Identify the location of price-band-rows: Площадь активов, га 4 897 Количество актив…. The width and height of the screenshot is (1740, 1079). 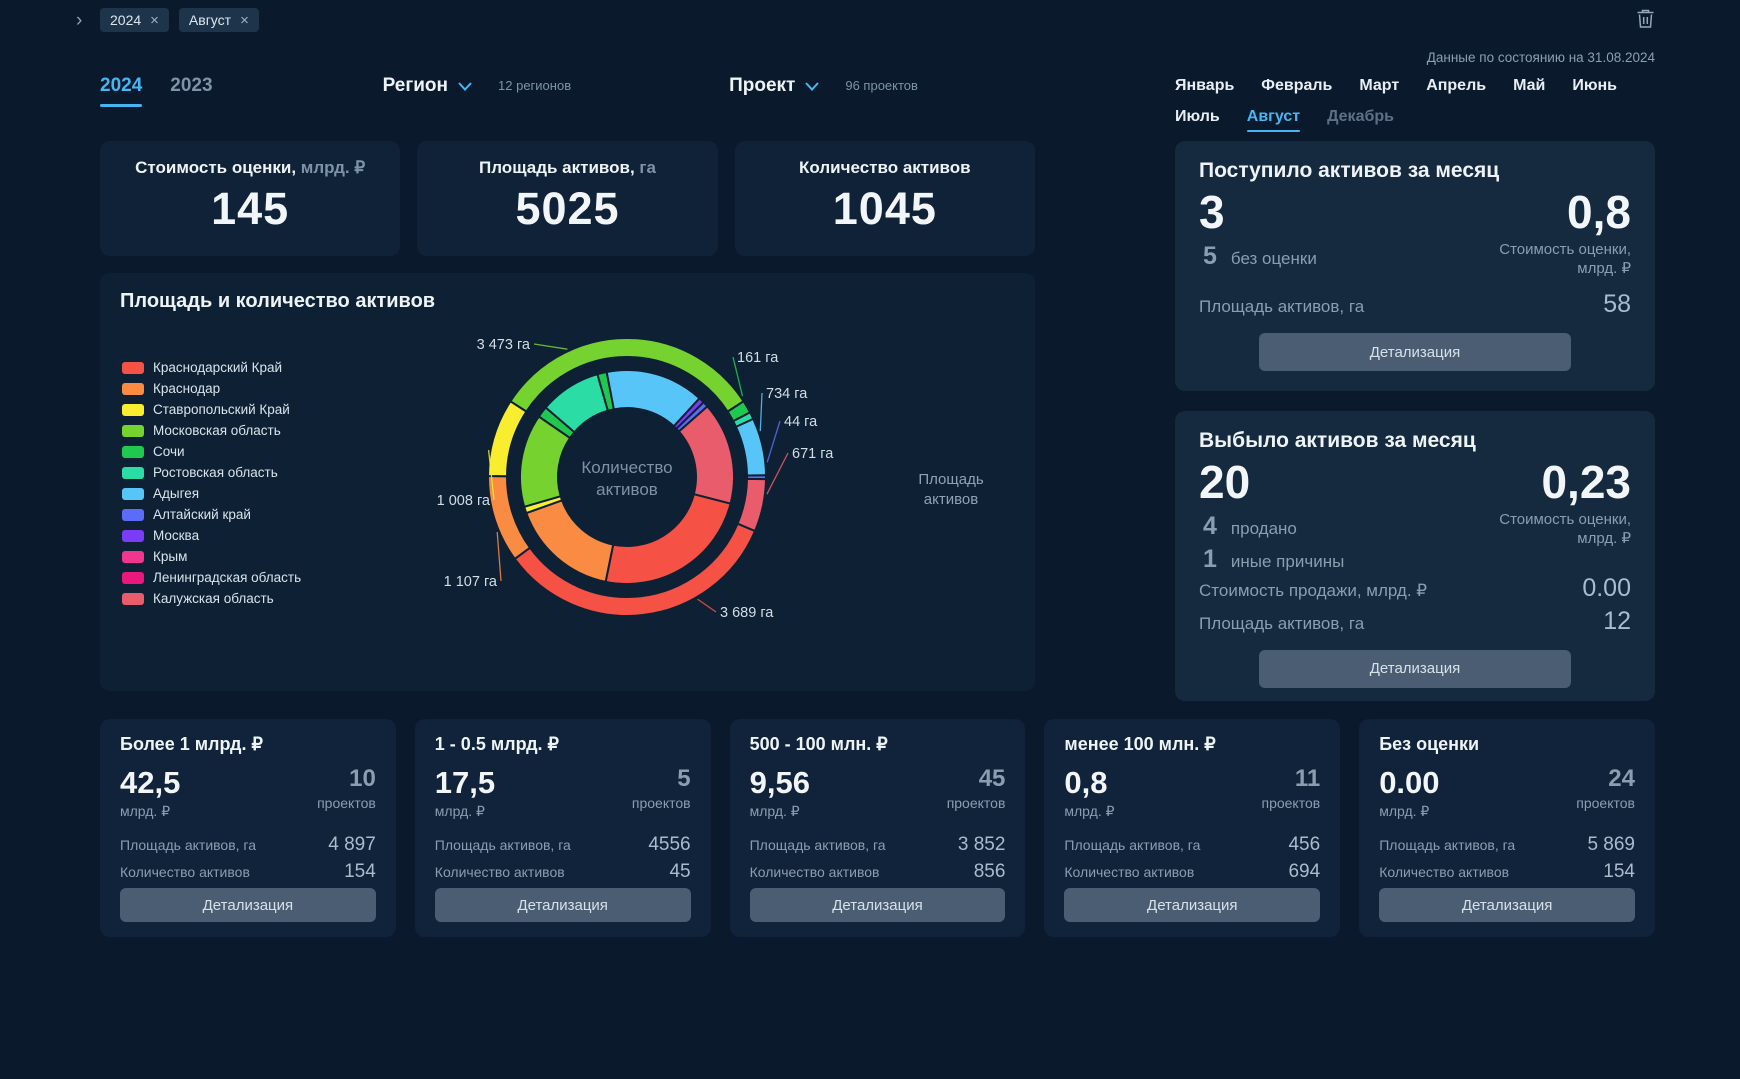
(248, 858).